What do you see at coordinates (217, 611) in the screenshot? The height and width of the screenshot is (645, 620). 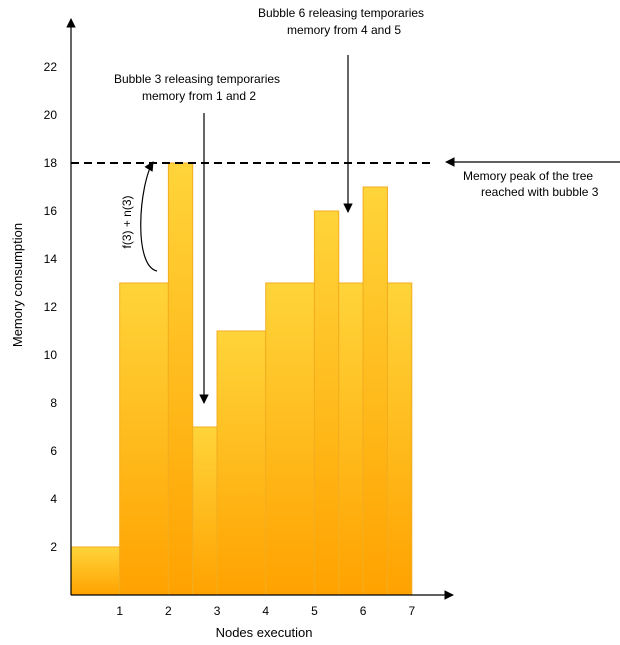 I see `x-tick-label: 3` at bounding box center [217, 611].